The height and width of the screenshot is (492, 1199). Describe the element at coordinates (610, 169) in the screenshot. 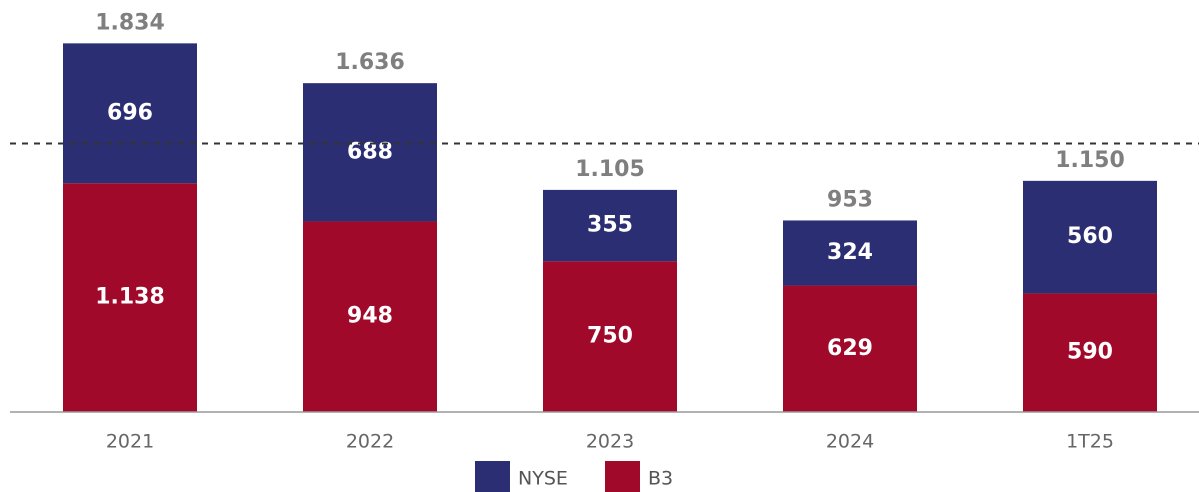

I see `total-label: 1.105` at that location.